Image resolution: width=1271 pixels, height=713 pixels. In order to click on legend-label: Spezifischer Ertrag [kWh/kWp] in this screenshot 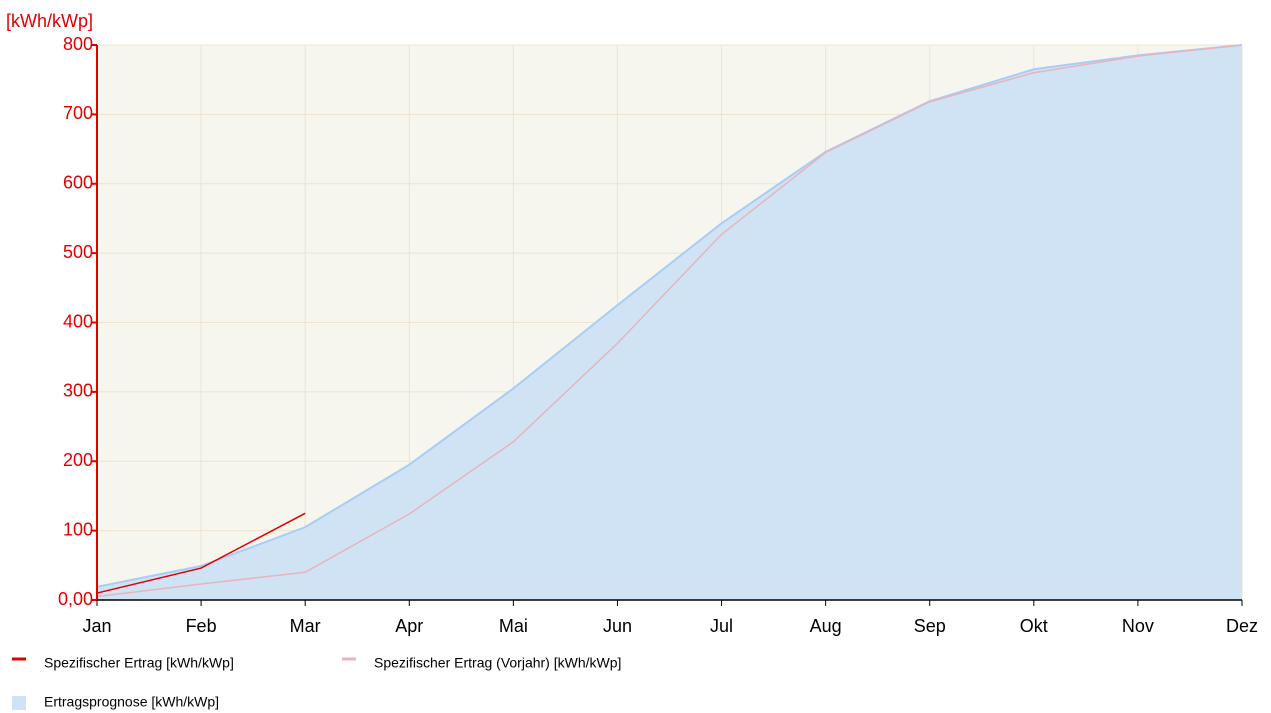, I will do `click(139, 663)`.